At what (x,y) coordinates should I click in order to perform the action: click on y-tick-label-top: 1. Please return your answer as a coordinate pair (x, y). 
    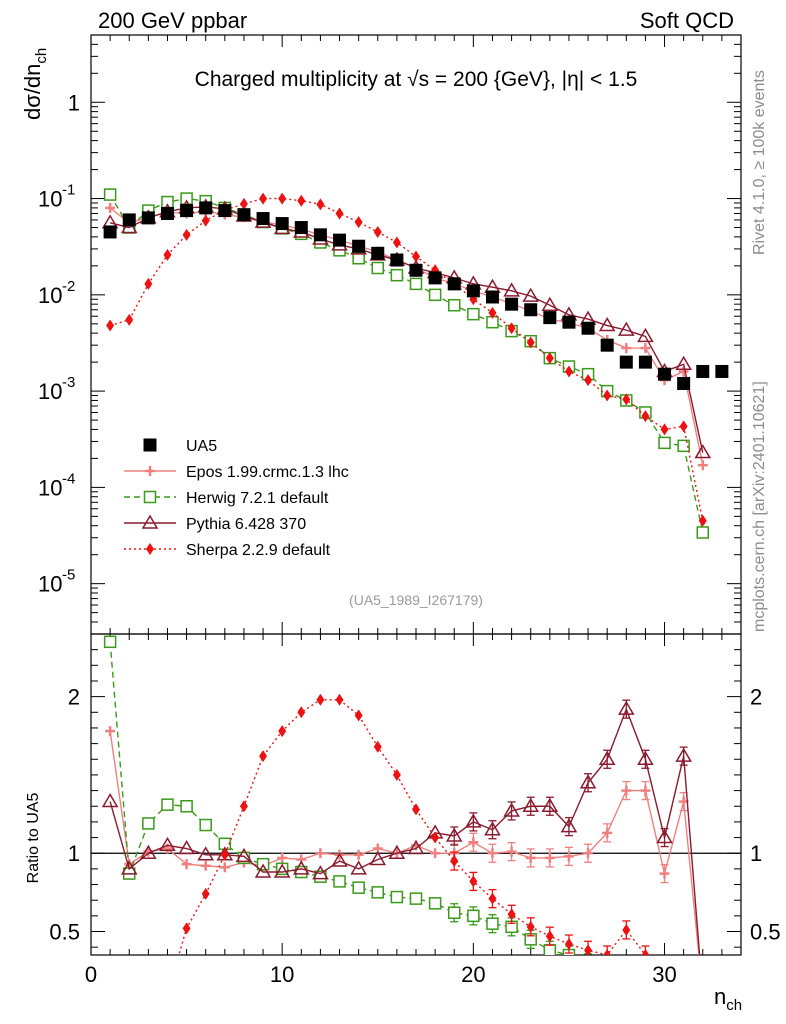
    Looking at the image, I should click on (74, 102).